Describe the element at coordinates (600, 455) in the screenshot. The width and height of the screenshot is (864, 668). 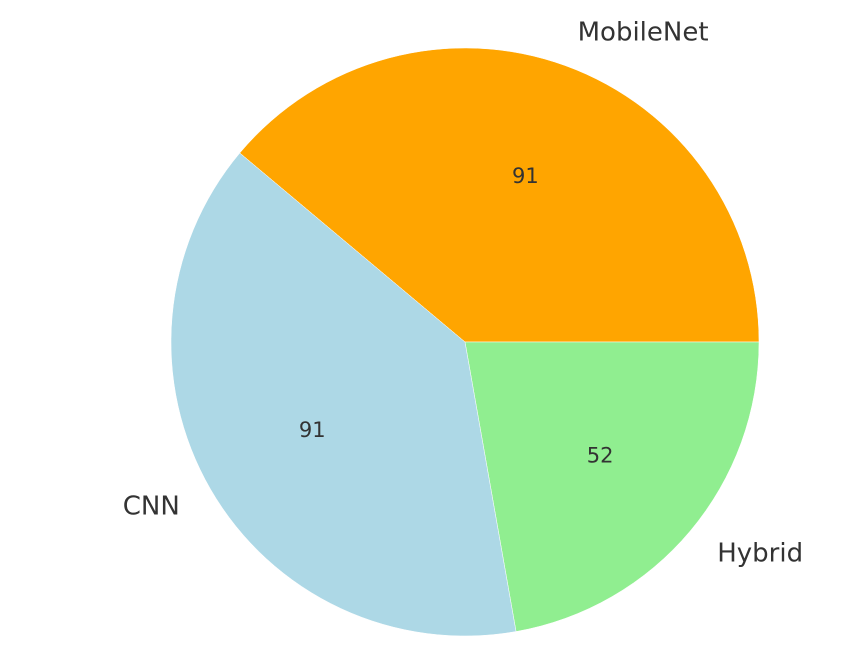
I see `slice-value-hybrid: 52` at that location.